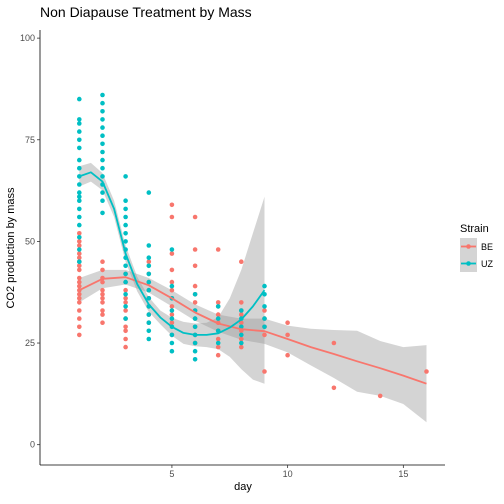  Describe the element at coordinates (11, 248) in the screenshot. I see `y-axis-title: CO2 production by mass` at that location.